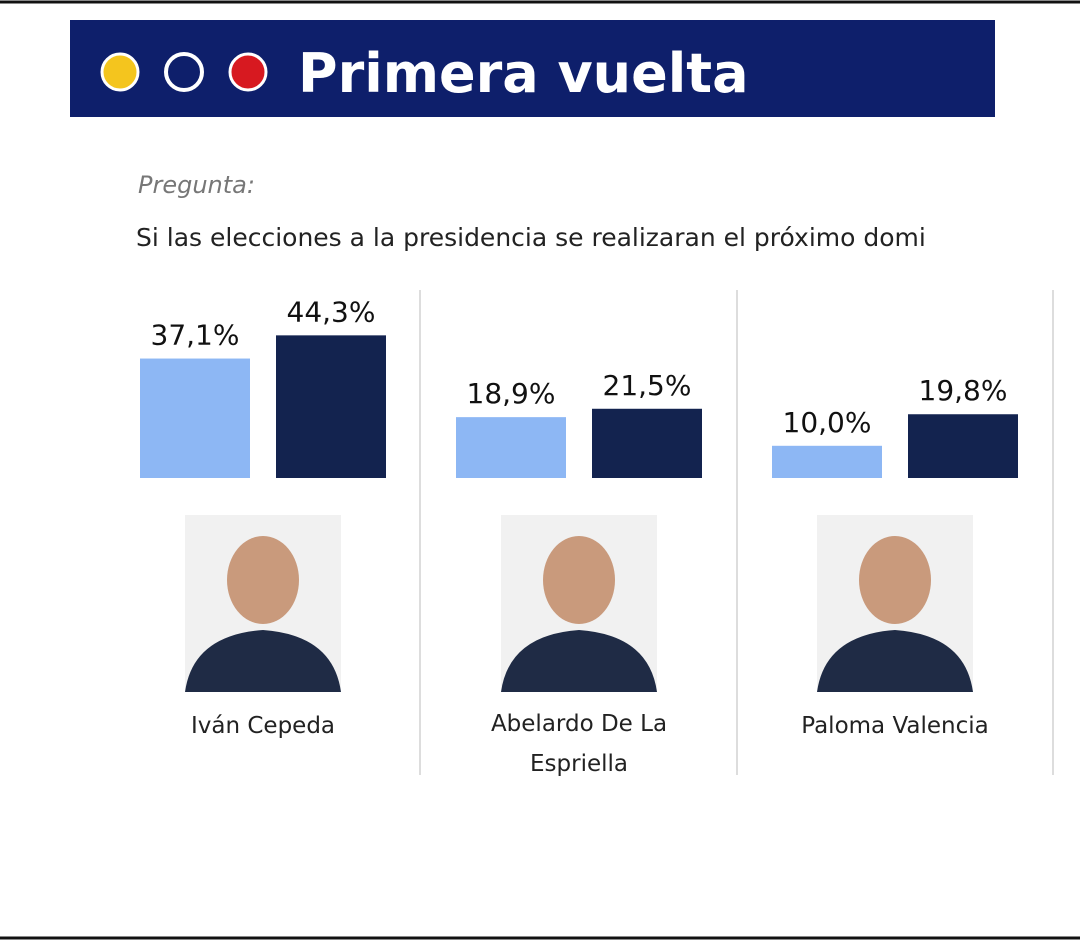 The image size is (1080, 941). I want to click on value-label: 10,0%, so click(827, 422).